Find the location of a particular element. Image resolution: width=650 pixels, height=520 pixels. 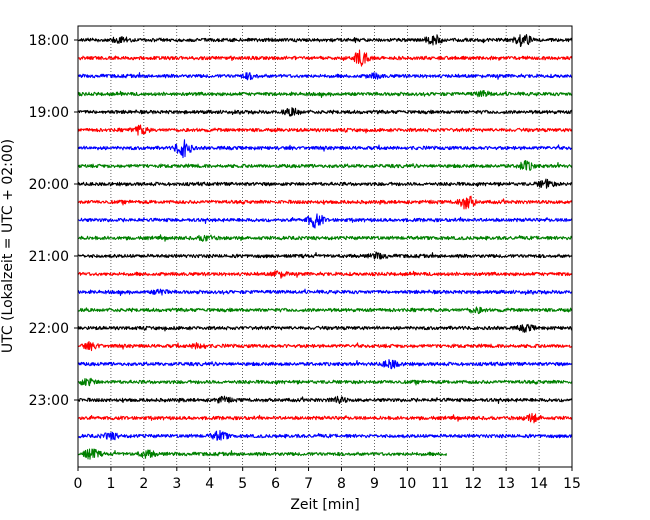

y-axis-ticks: 18:00 19:00 20:00 21:00 22:00 23:00 is located at coordinates (53, 221).